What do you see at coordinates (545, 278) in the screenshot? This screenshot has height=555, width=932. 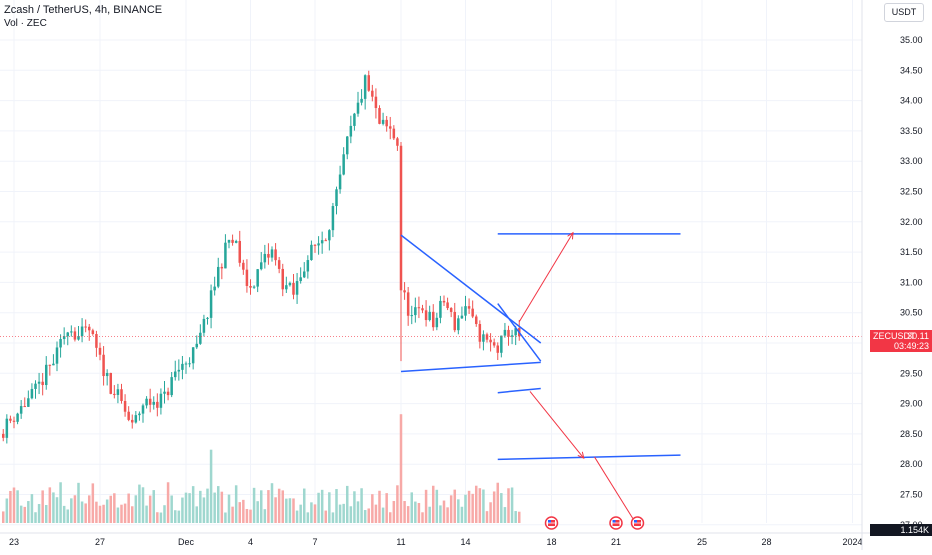 I see `projection-arrow-up` at bounding box center [545, 278].